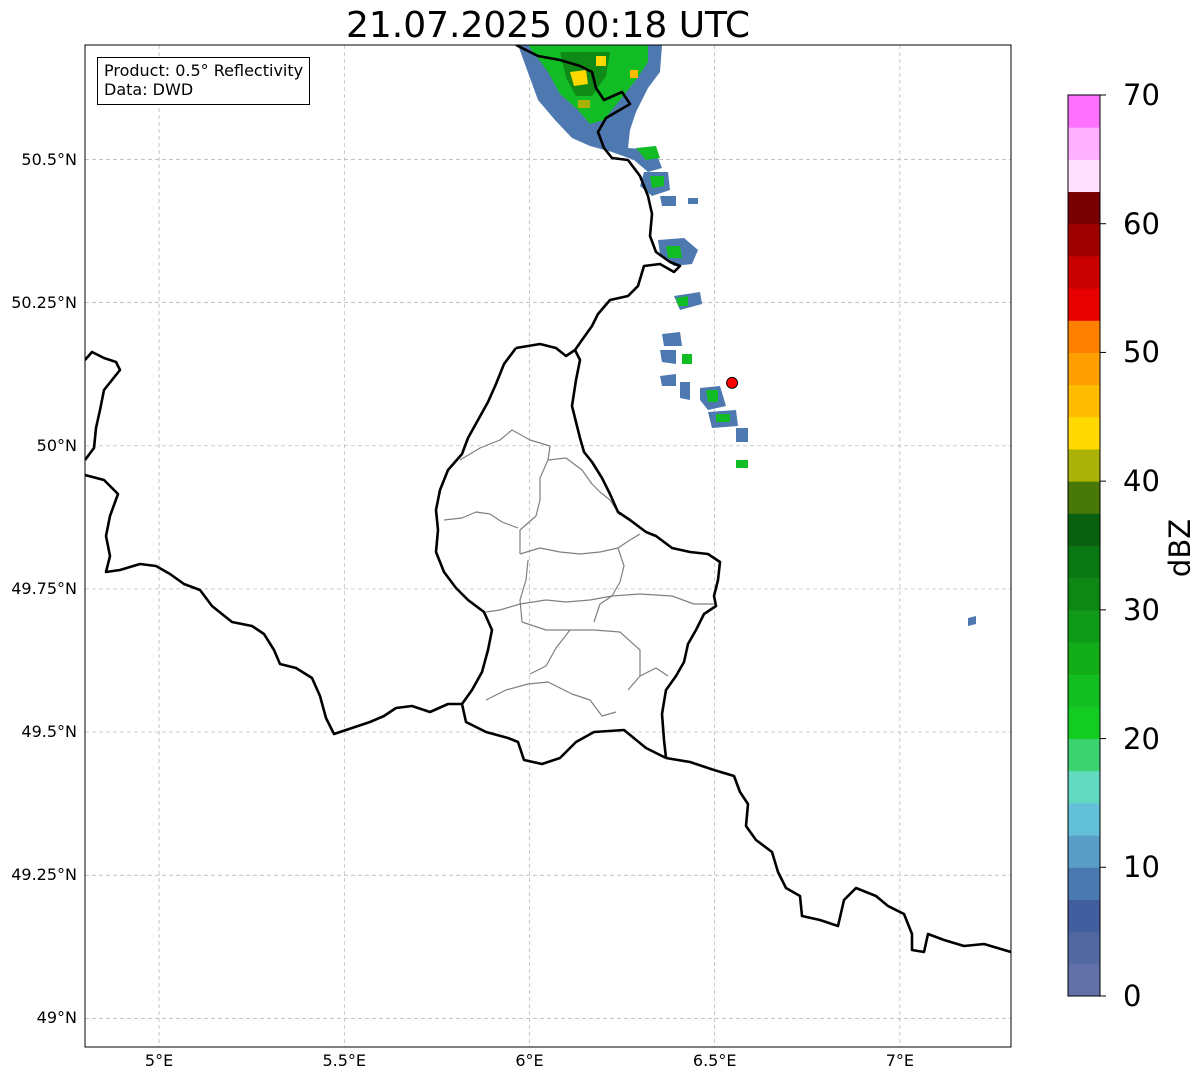 The width and height of the screenshot is (1202, 1081). Describe the element at coordinates (273, 604) in the screenshot. I see `border-france-belgium` at that location.